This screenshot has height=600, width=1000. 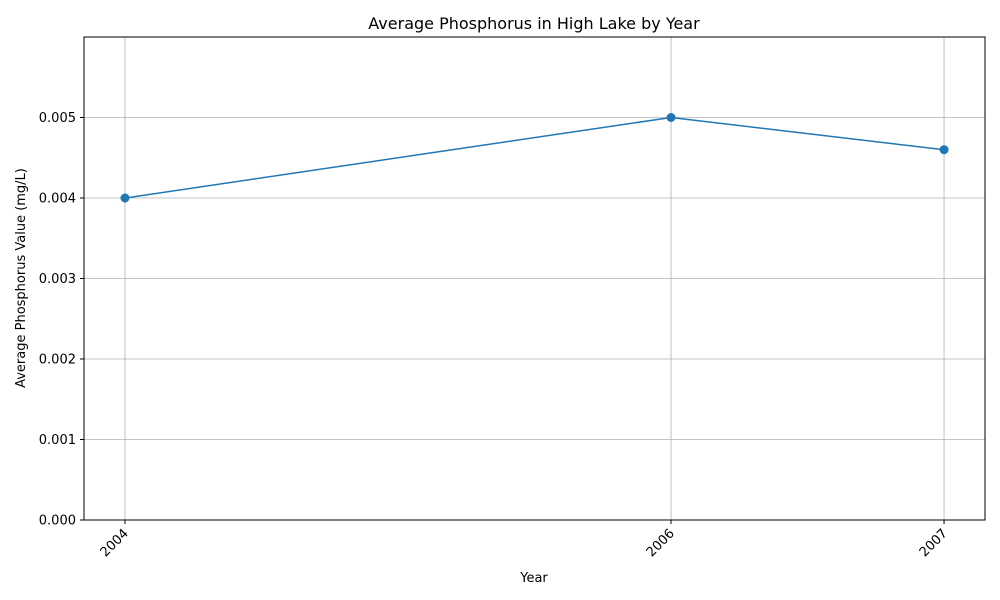 I want to click on x-tick-label: 2007, so click(x=934, y=543).